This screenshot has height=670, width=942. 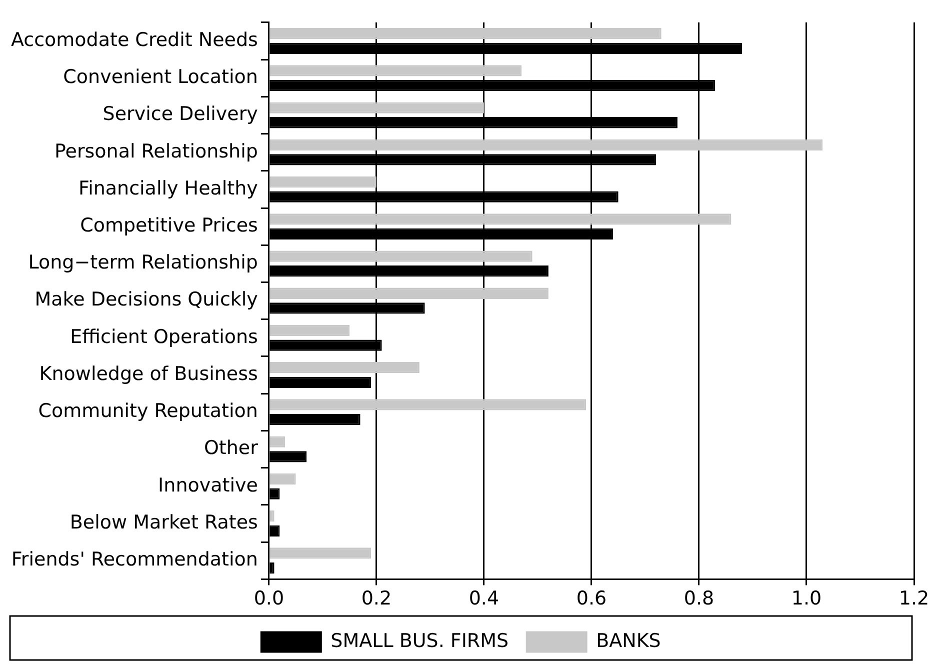 I want to click on y-tick-label: Efficient Operations, so click(x=164, y=337).